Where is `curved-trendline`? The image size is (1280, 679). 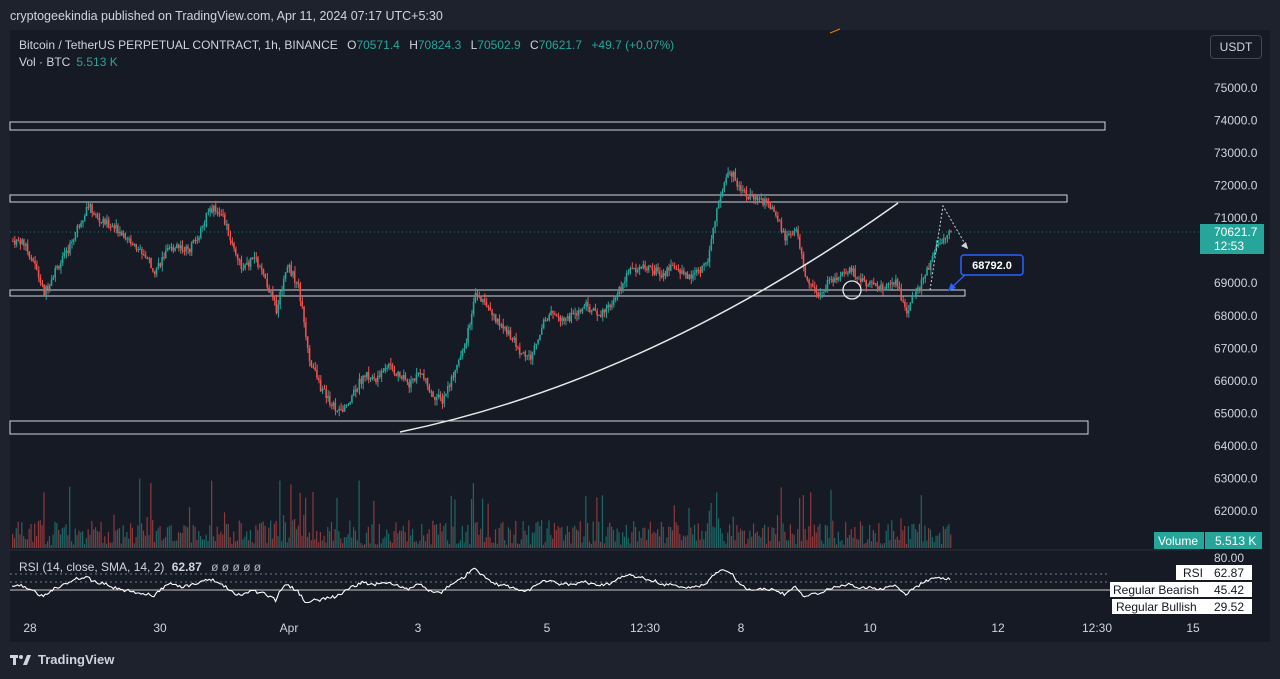
curved-trendline is located at coordinates (649, 317).